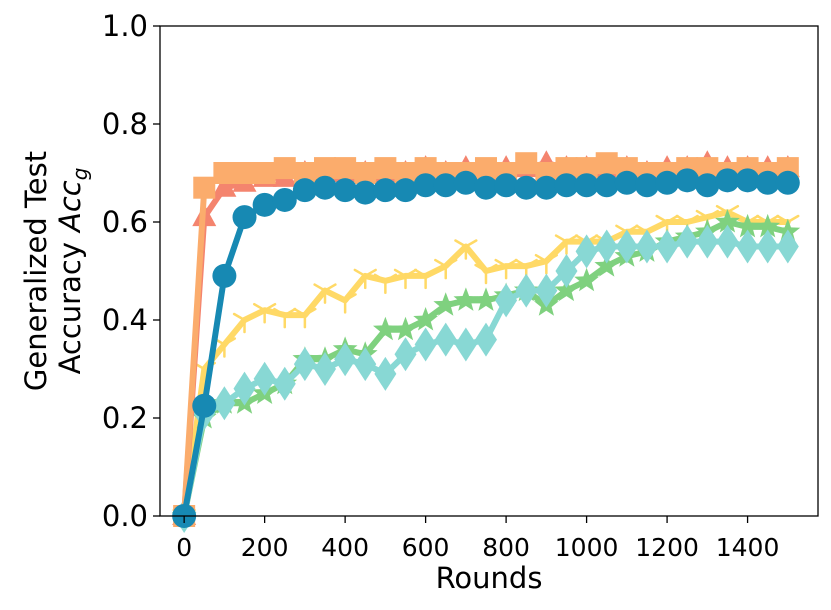  What do you see at coordinates (345, 547) in the screenshot?
I see `x-tick-label: 400` at bounding box center [345, 547].